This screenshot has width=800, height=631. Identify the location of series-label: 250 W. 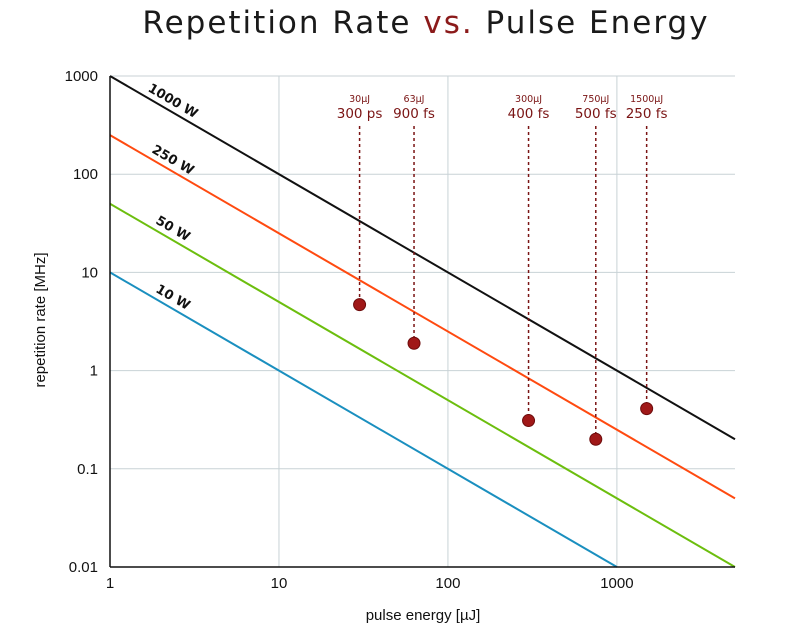
(172, 160).